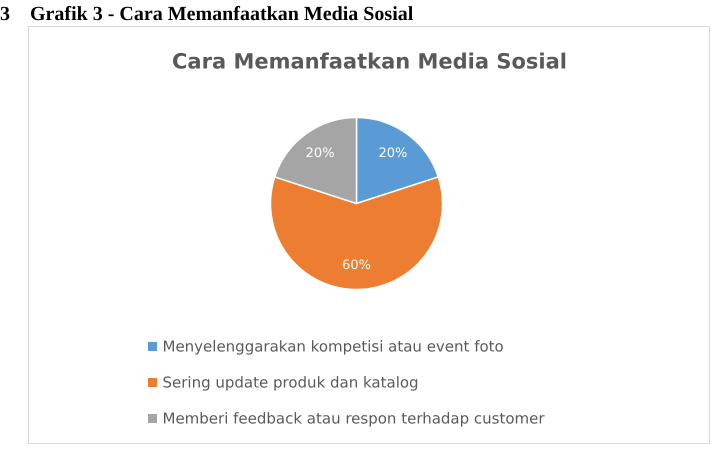 The height and width of the screenshot is (452, 717). What do you see at coordinates (354, 419) in the screenshot?
I see `legend-label: Memberi feedback atau respon terhadap customer` at bounding box center [354, 419].